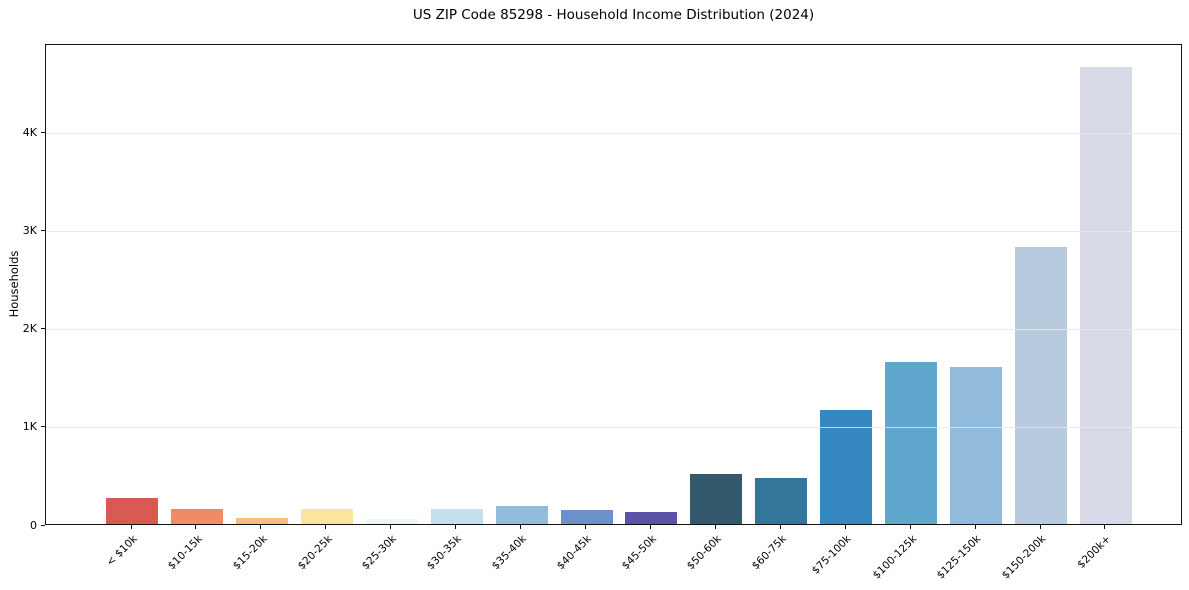 This screenshot has height=590, width=1189. I want to click on bar-75-100k, so click(846, 467).